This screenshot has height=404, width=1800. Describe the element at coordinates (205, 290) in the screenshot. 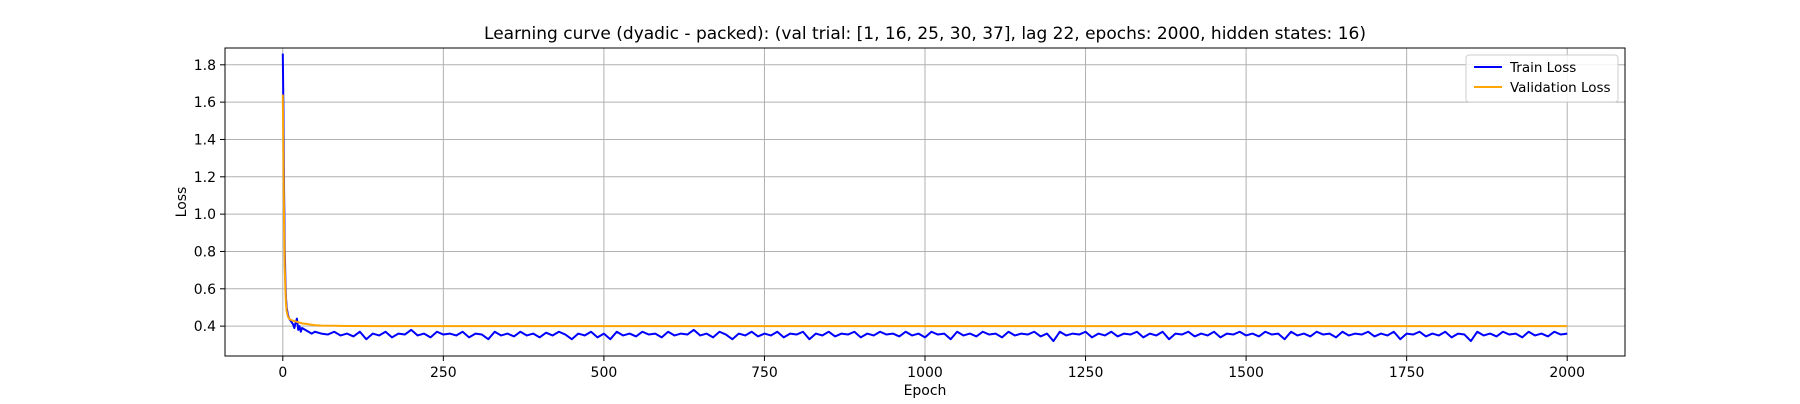

I see `y-tick-label: 0.6` at that location.